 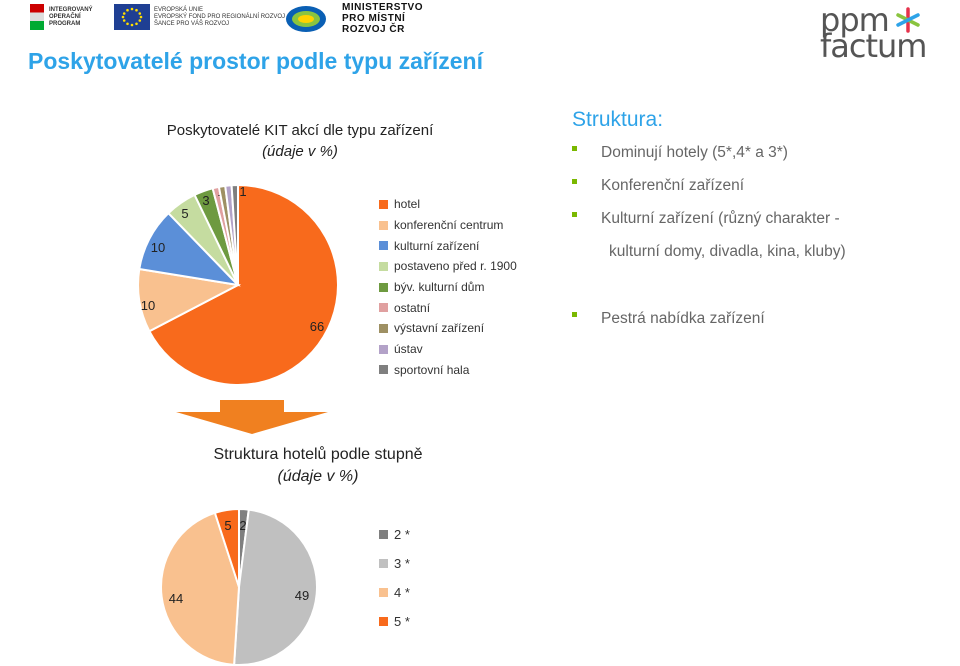 I want to click on pie-data-label: 1, so click(x=242, y=191).